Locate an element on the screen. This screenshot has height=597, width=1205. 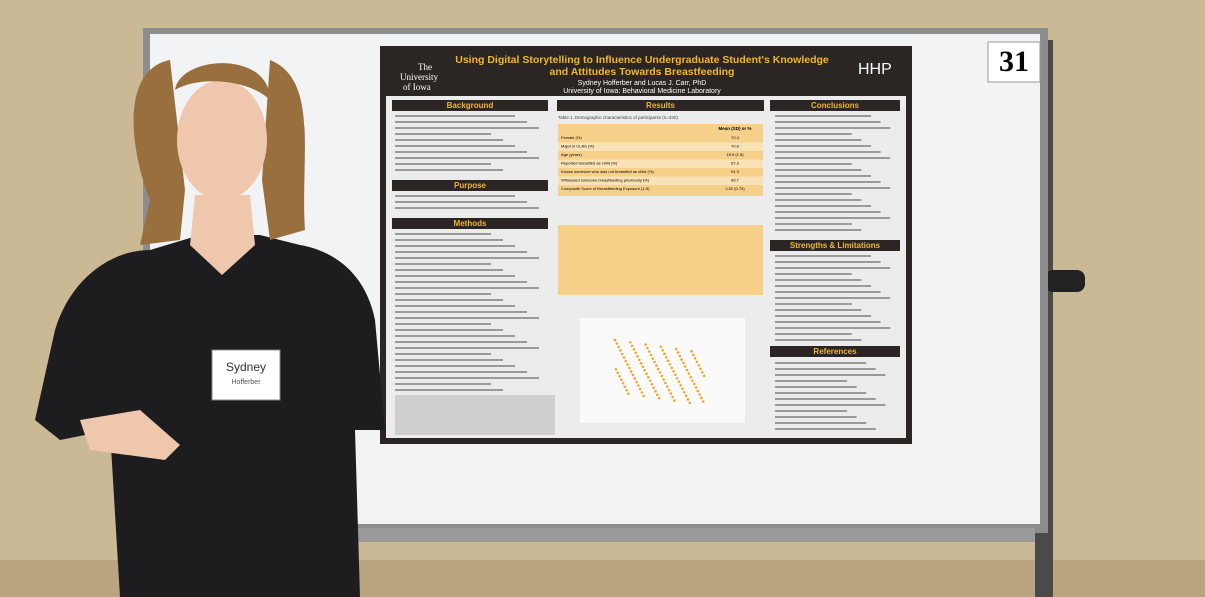
table-value: 2.52 (0.75) is located at coordinates (735, 188).